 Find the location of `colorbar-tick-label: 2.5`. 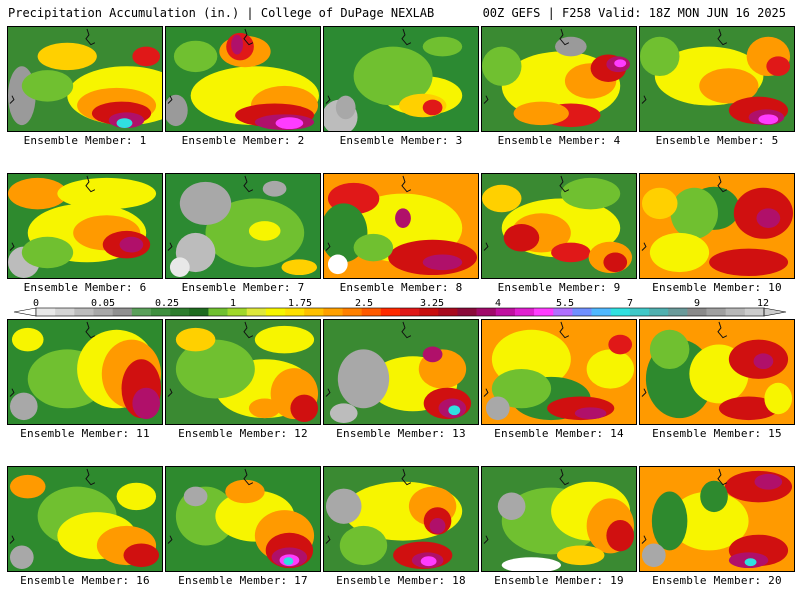

colorbar-tick-label: 2.5 is located at coordinates (364, 303).